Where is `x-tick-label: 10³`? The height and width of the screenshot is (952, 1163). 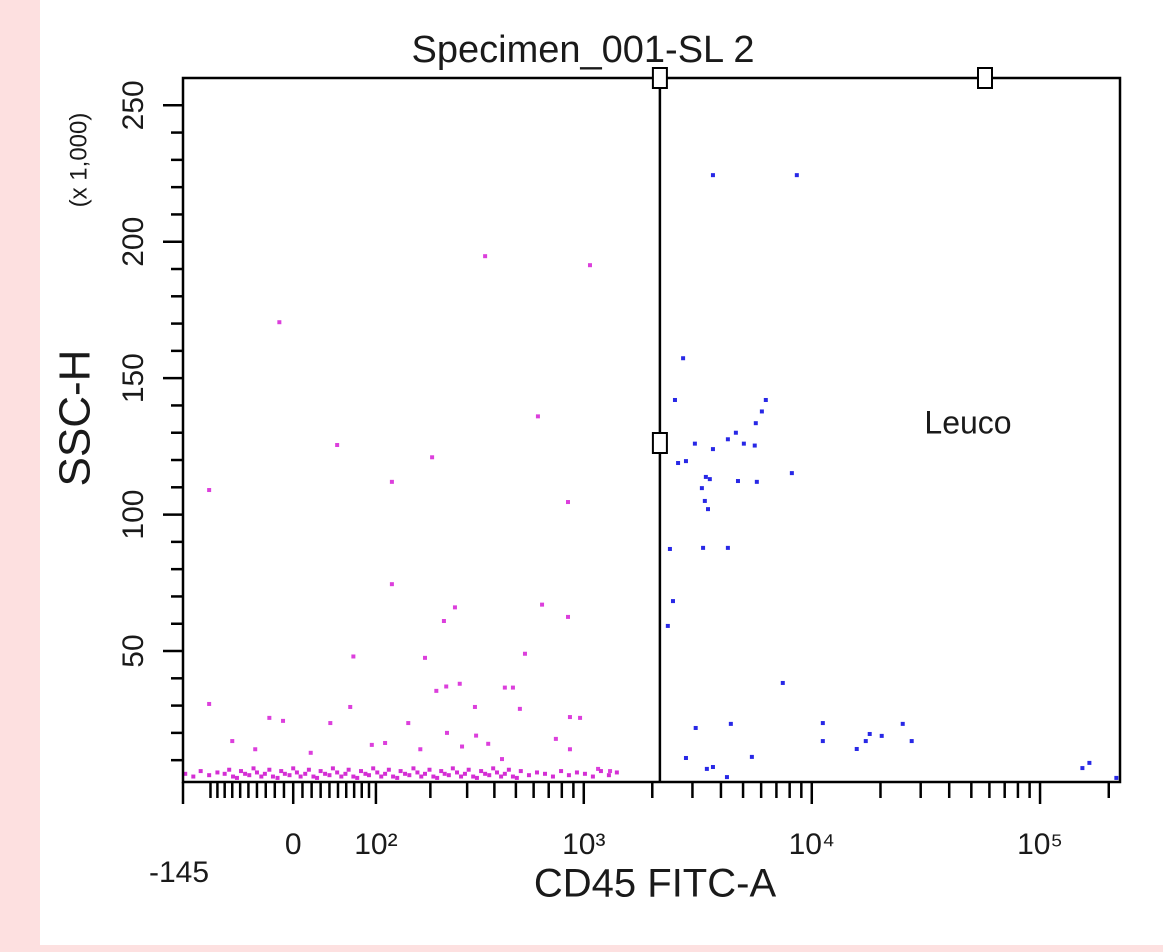 x-tick-label: 10³ is located at coordinates (583, 844).